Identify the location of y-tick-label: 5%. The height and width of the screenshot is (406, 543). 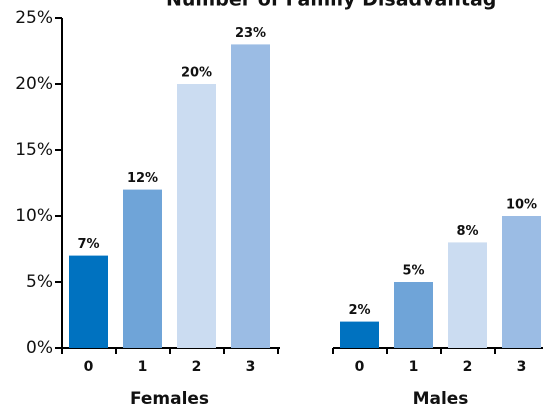
(39, 282).